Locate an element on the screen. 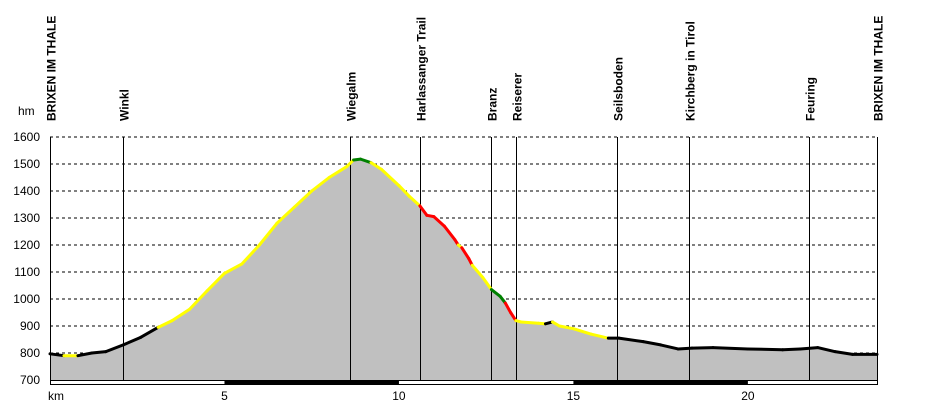 The image size is (927, 420). waypoint-label: Seilsboden is located at coordinates (619, 89).